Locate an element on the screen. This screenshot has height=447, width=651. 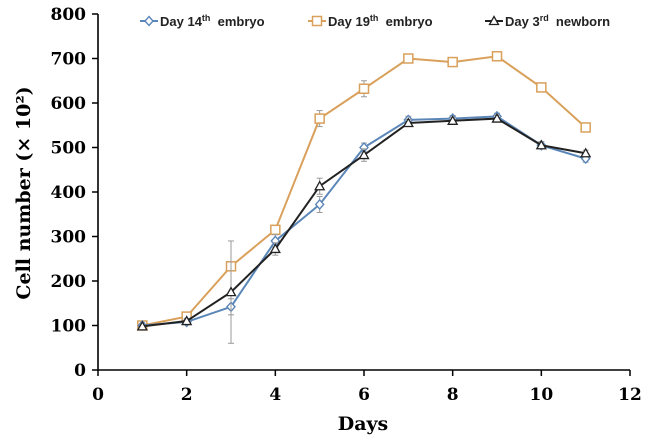
x-tick-label: 8 is located at coordinates (453, 395).